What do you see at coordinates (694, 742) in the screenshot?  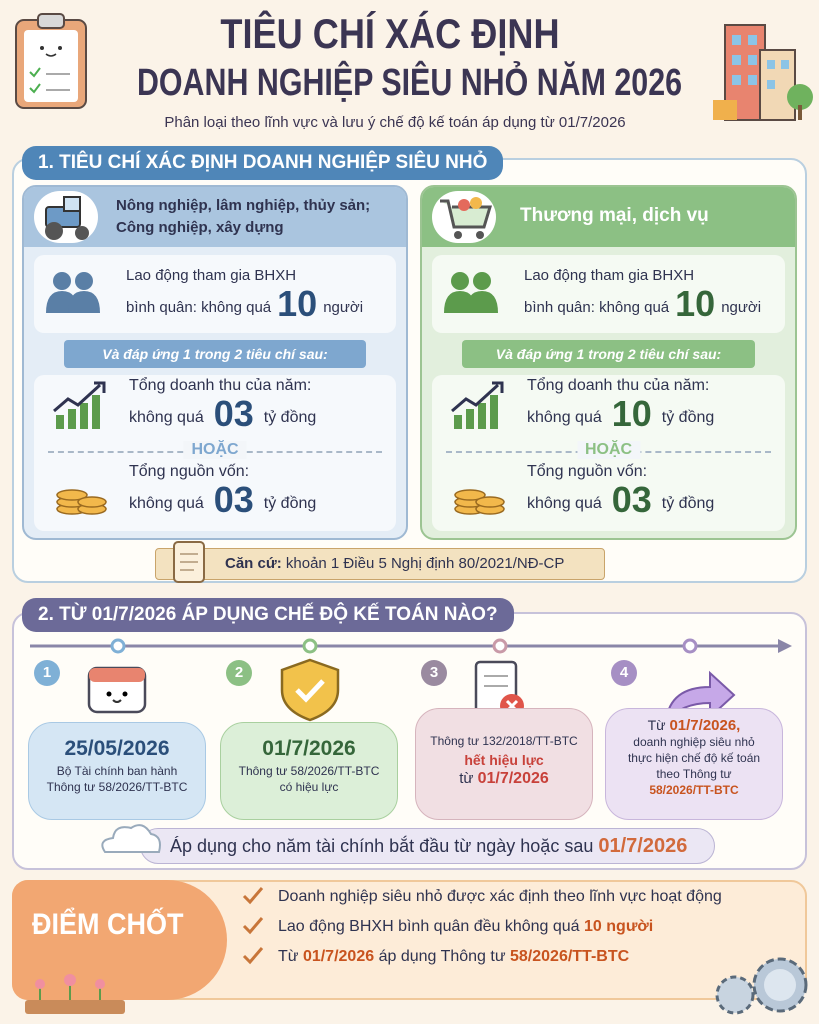 I see `step-text: doanh nghiệp siêu nhỏ` at bounding box center [694, 742].